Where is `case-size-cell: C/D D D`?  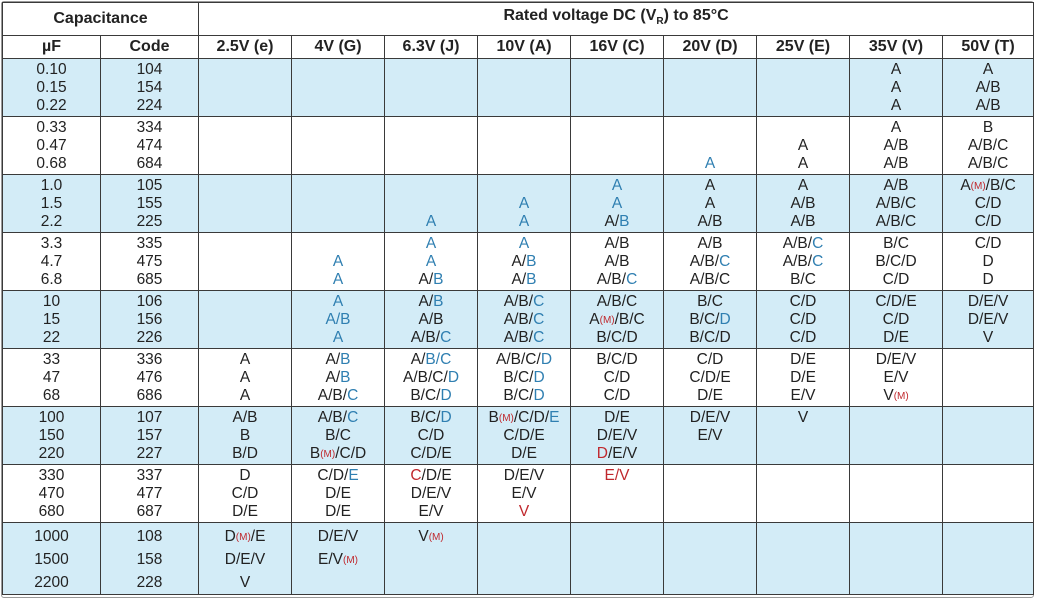 case-size-cell: C/D D D is located at coordinates (988, 262).